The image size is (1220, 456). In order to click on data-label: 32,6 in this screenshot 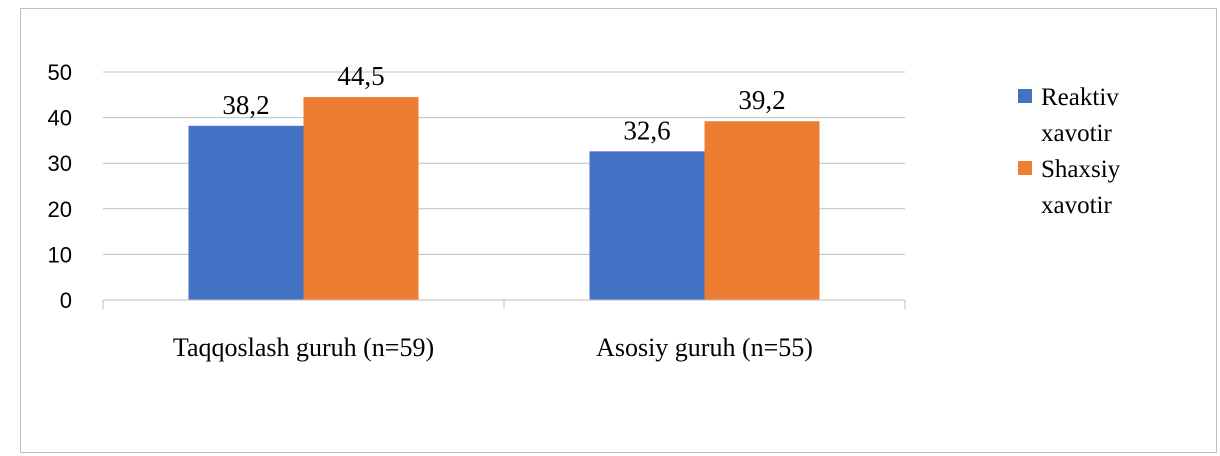, I will do `click(646, 130)`.